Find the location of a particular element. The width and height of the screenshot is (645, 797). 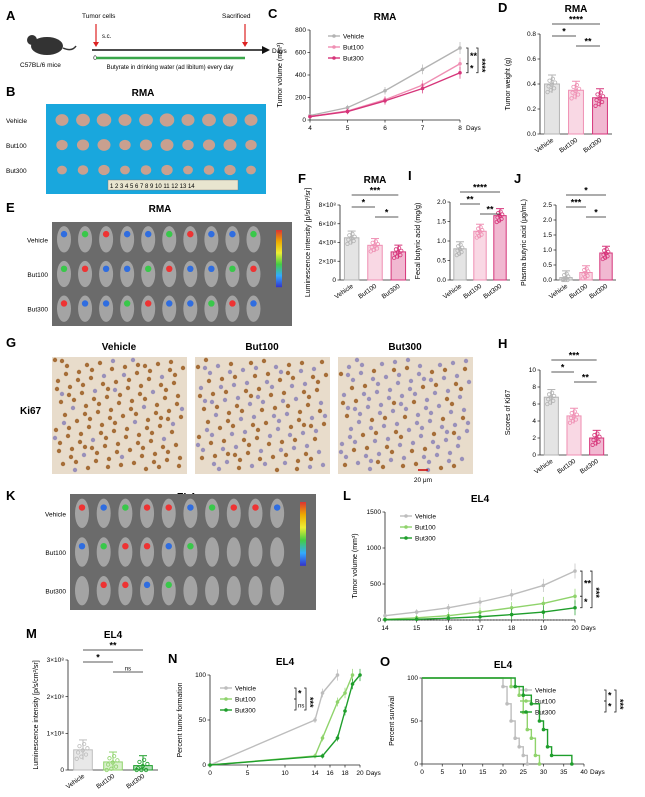

x-tick-label: But100 is located at coordinates (105, 782).